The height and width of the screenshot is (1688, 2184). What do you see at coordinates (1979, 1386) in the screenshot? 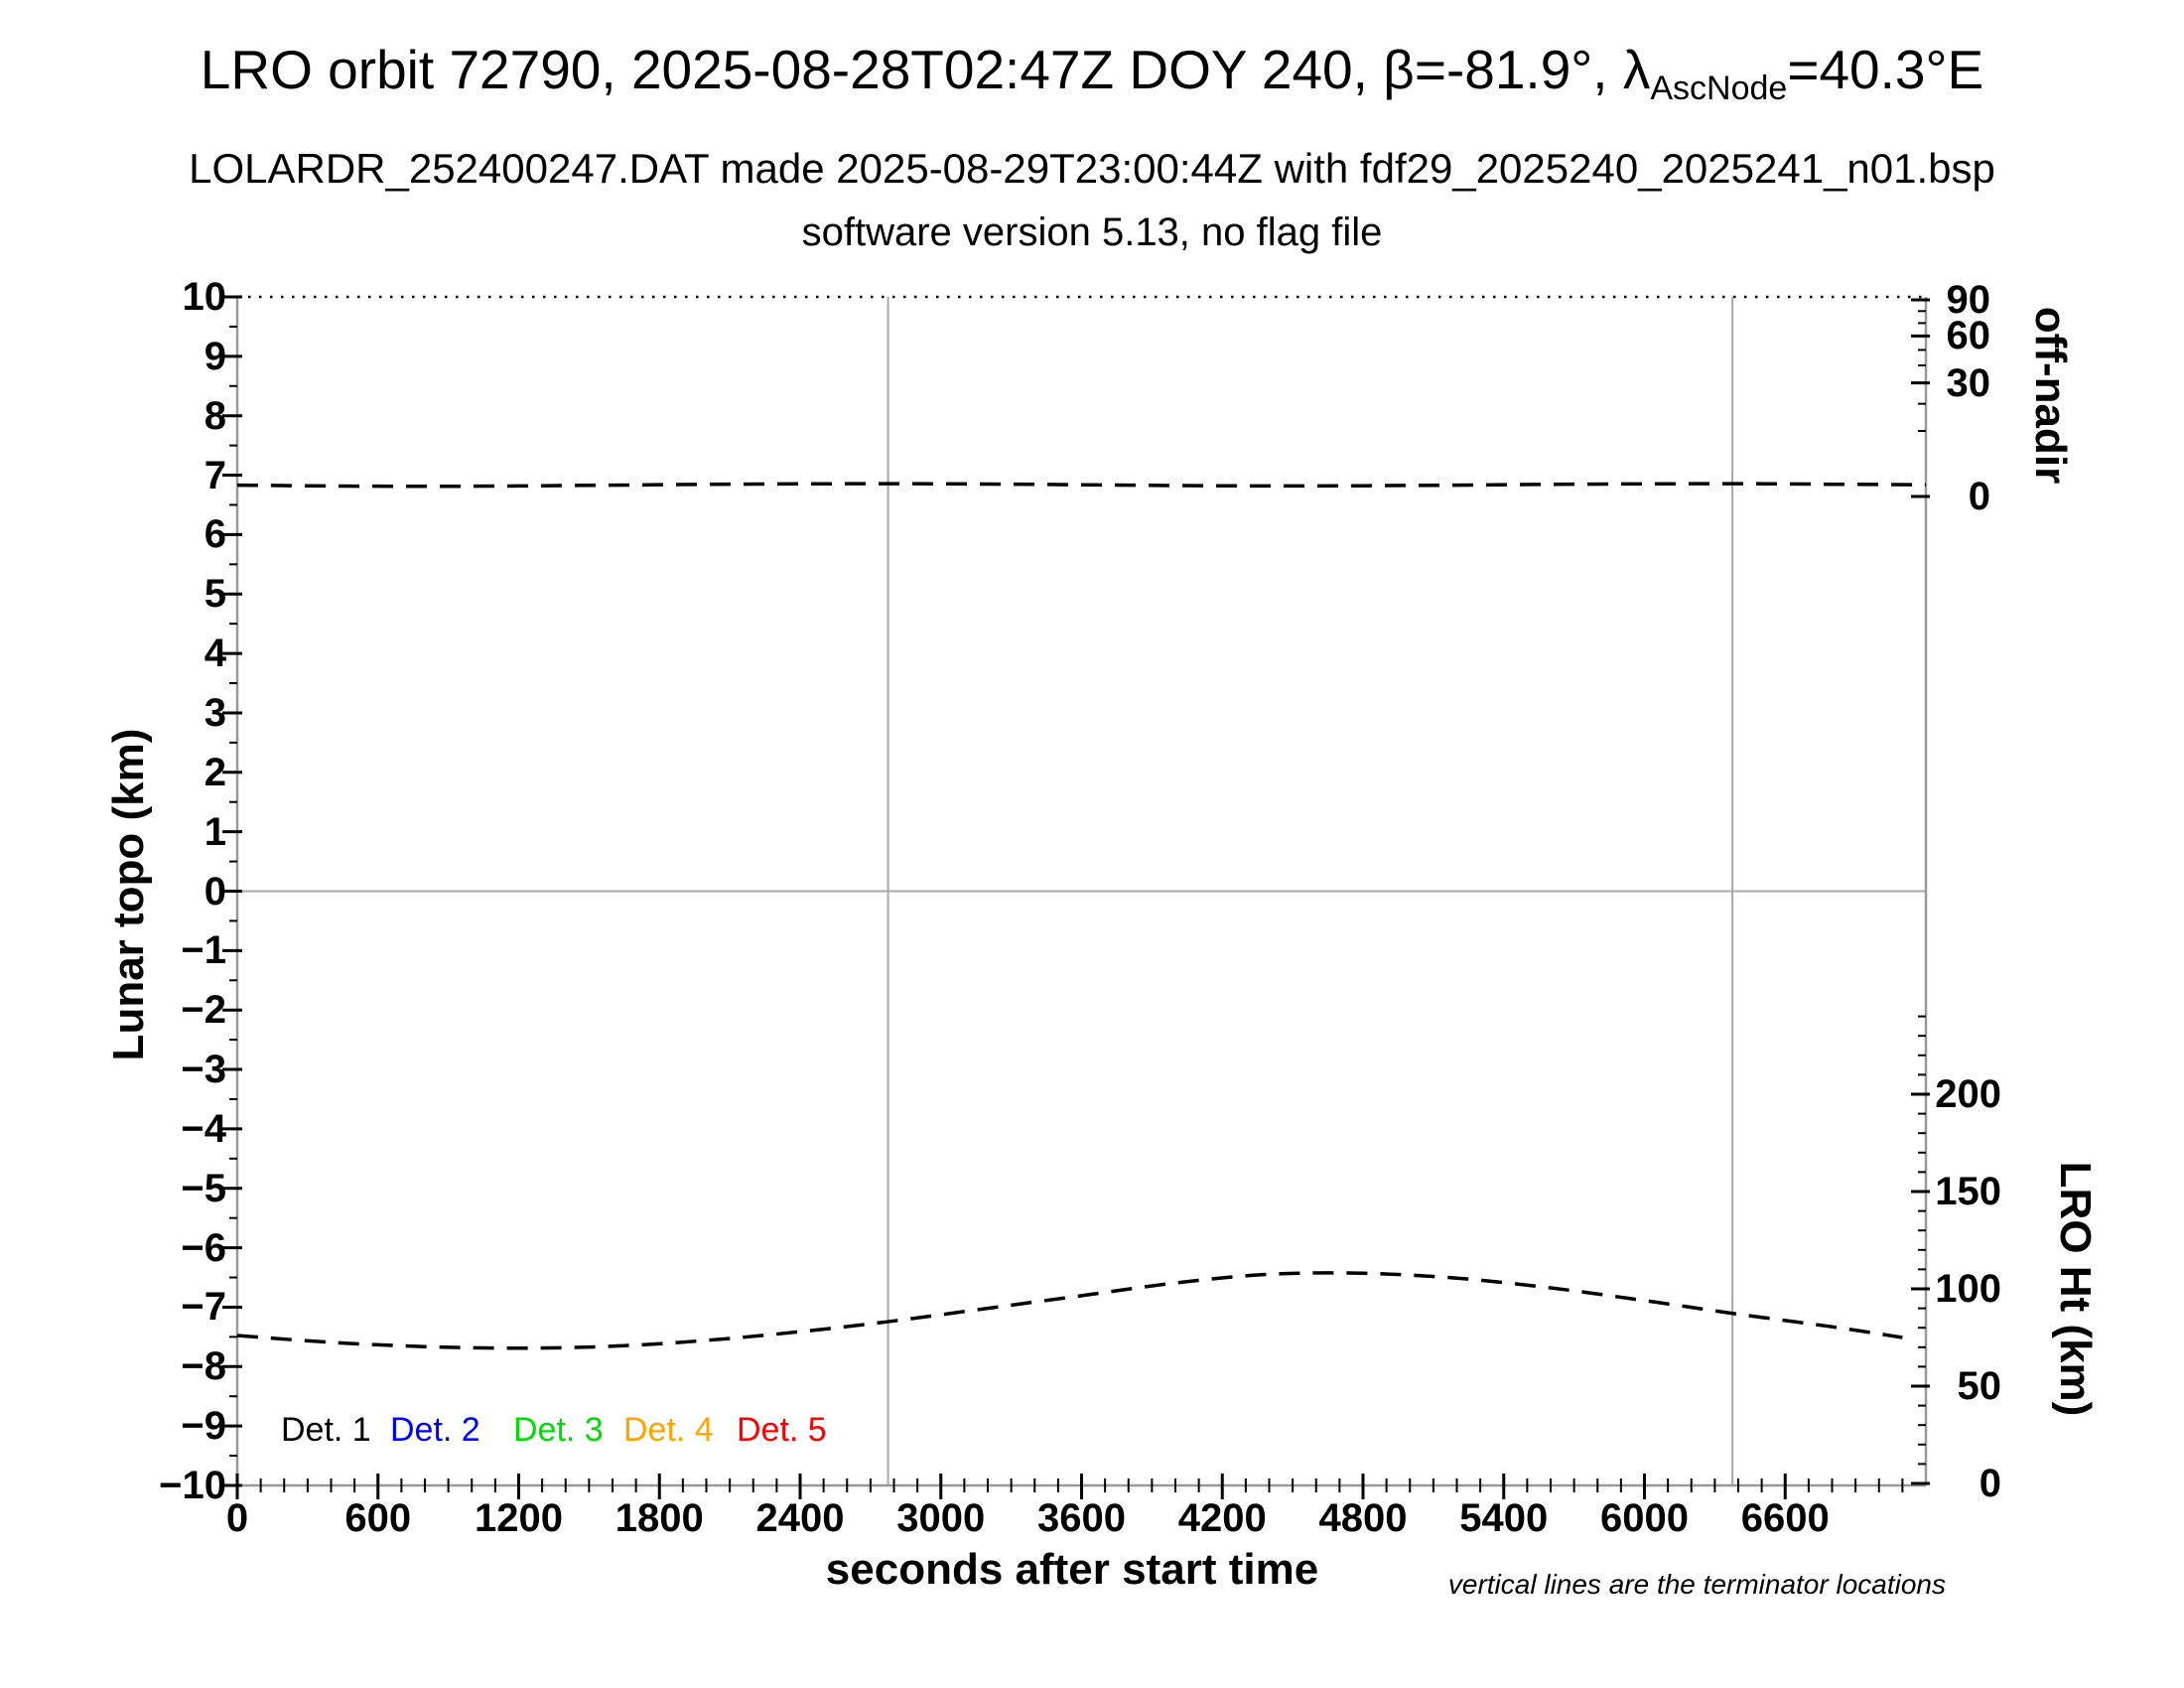
I see `ht-tick-label: 50` at bounding box center [1979, 1386].